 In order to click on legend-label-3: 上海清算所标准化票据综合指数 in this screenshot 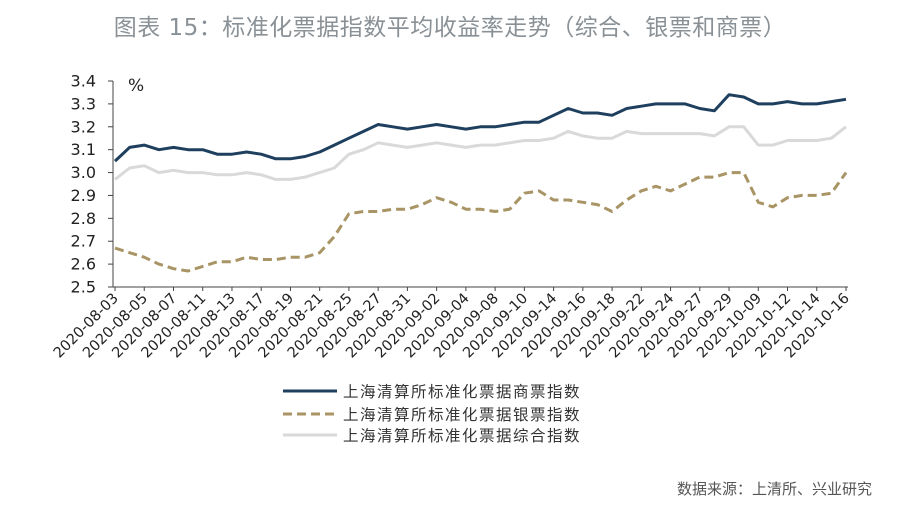, I will do `click(462, 435)`.